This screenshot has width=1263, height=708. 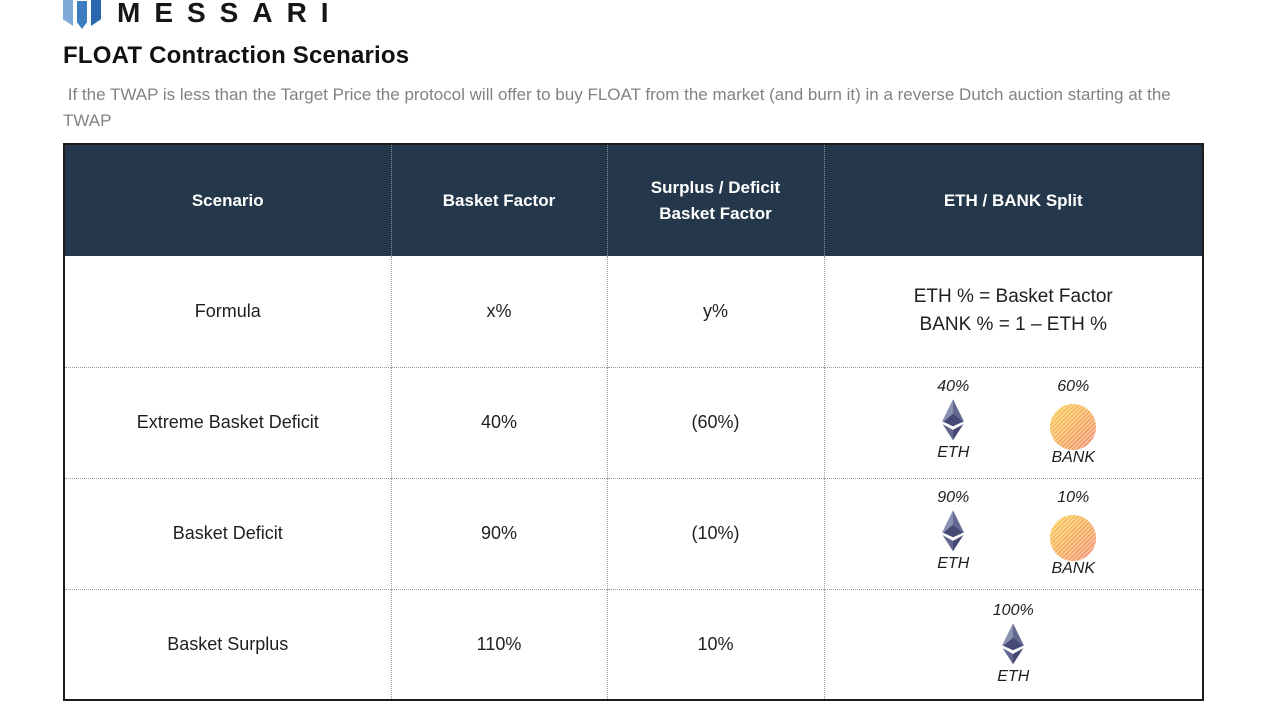 I want to click on header-basket-factor: Basket Factor, so click(x=499, y=200).